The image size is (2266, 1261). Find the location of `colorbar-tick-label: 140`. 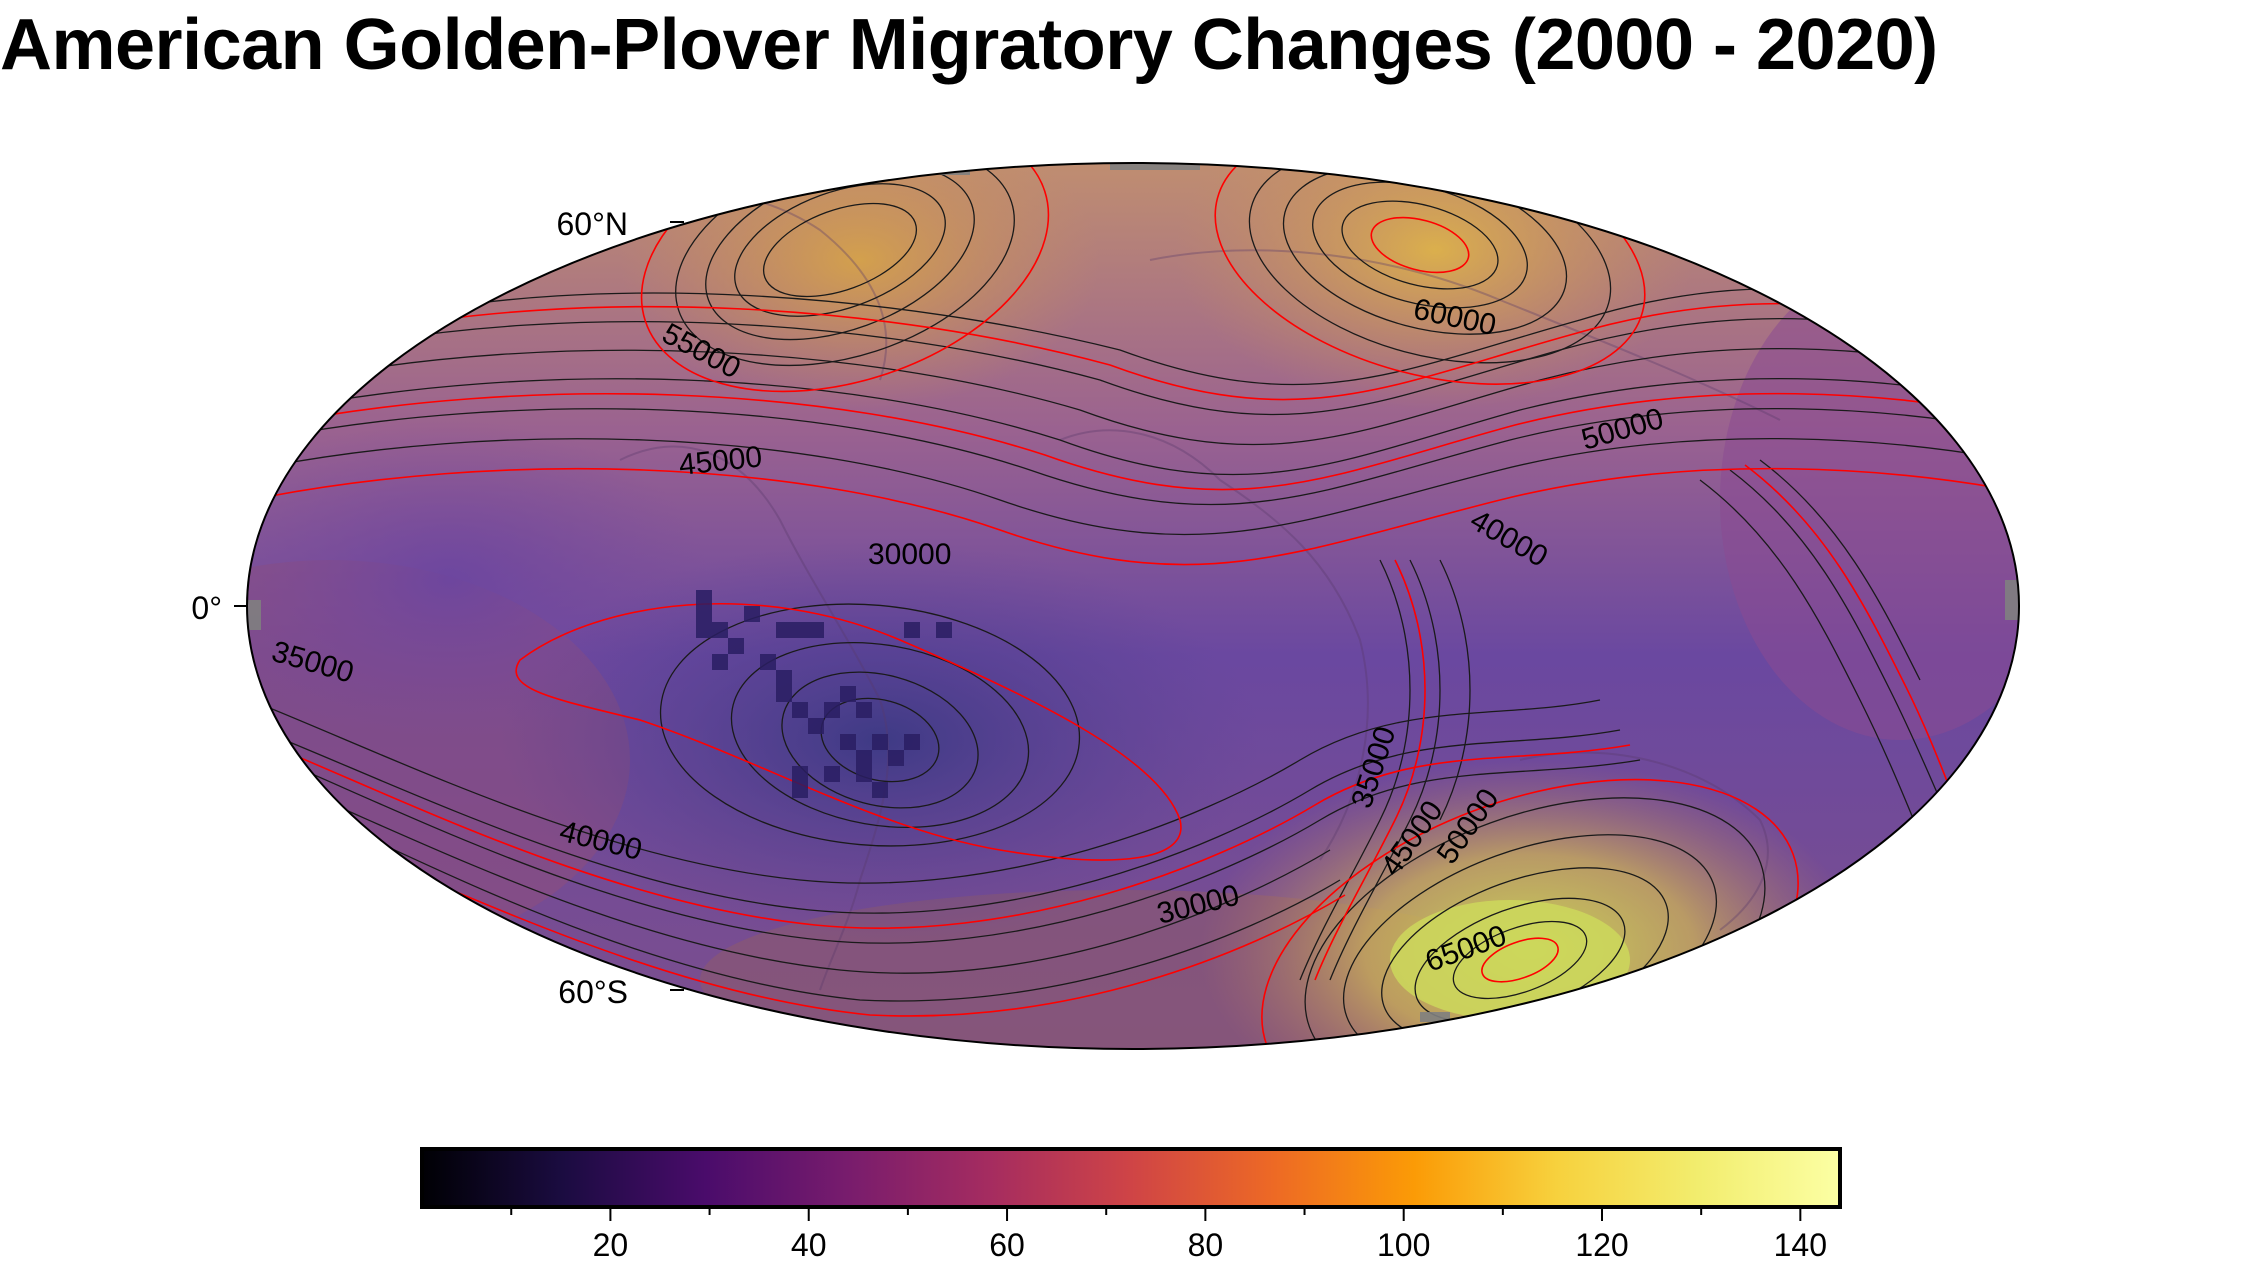

colorbar-tick-label: 140 is located at coordinates (1800, 1244).